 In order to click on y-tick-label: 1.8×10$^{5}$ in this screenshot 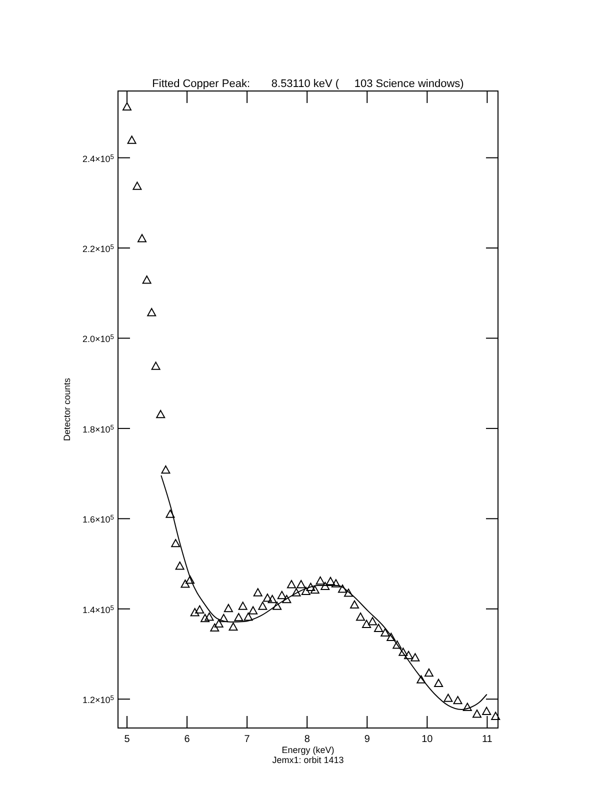, I will do `click(98, 429)`.